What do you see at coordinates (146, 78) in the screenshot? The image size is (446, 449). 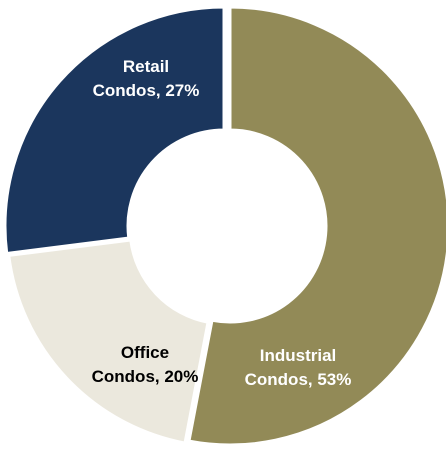 I see `slice-label-retail: Retail Condos, 27%` at bounding box center [146, 78].